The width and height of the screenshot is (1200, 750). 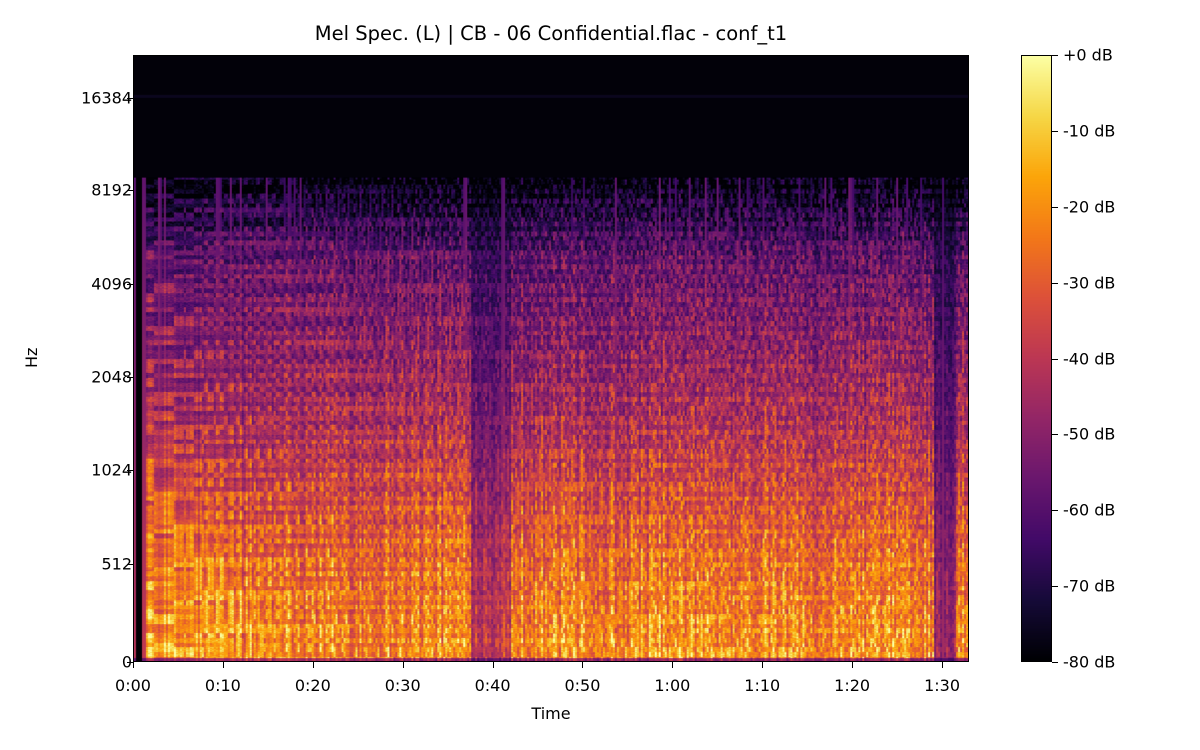 I want to click on x-tick-label: 0:50, so click(x=582, y=685).